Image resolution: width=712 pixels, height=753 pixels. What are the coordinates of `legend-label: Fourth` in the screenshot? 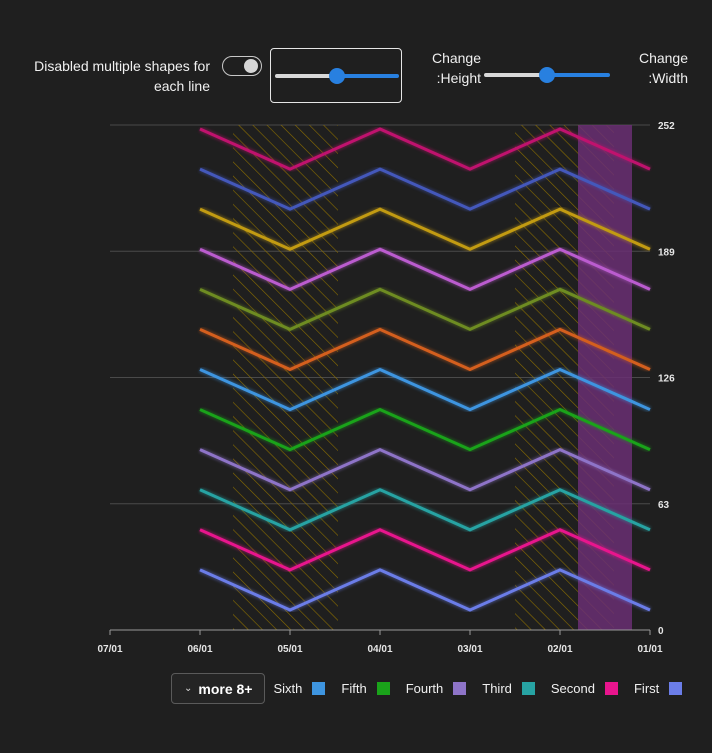 It's located at (424, 688).